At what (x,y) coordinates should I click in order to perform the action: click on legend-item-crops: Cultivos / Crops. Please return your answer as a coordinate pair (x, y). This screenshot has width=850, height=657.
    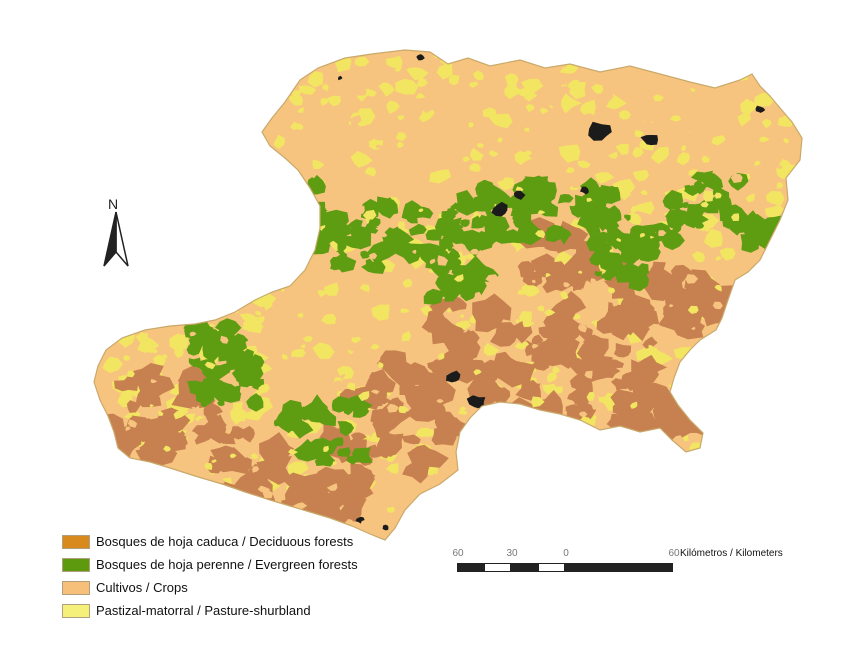
    Looking at the image, I should click on (210, 587).